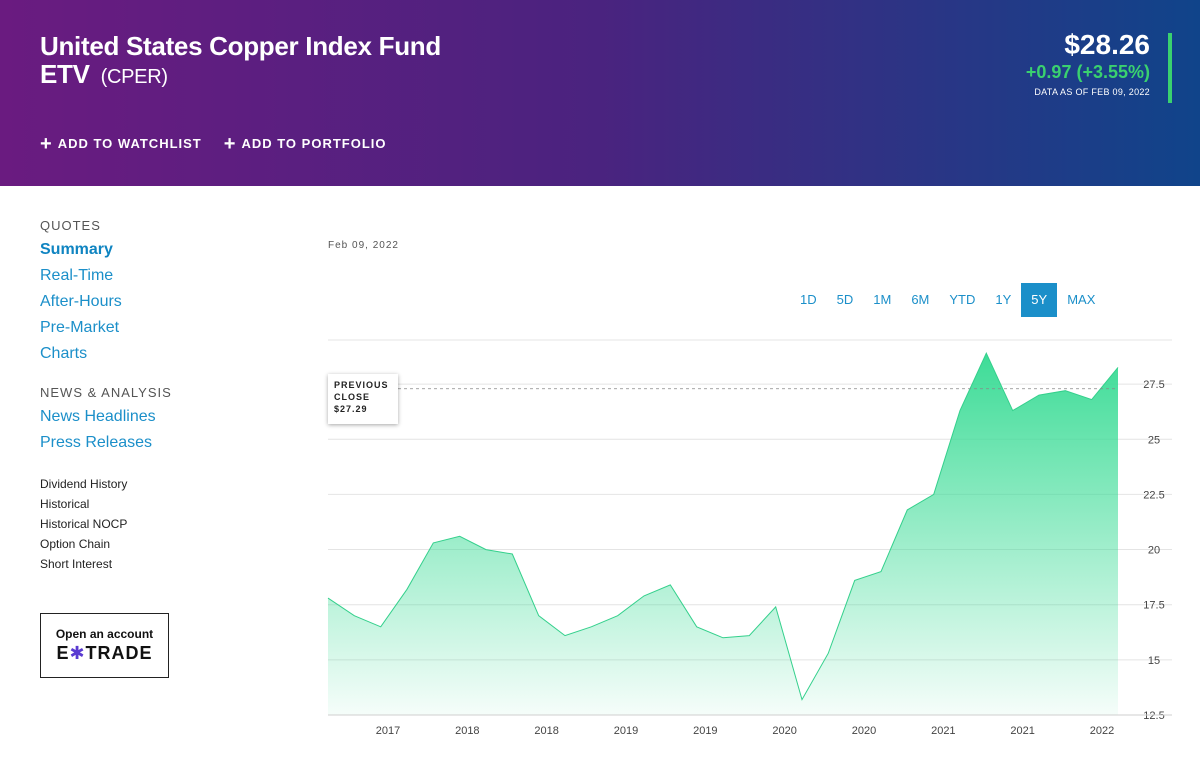  Describe the element at coordinates (352, 397) in the screenshot. I see `tooltip-line2: CLOSE` at that location.